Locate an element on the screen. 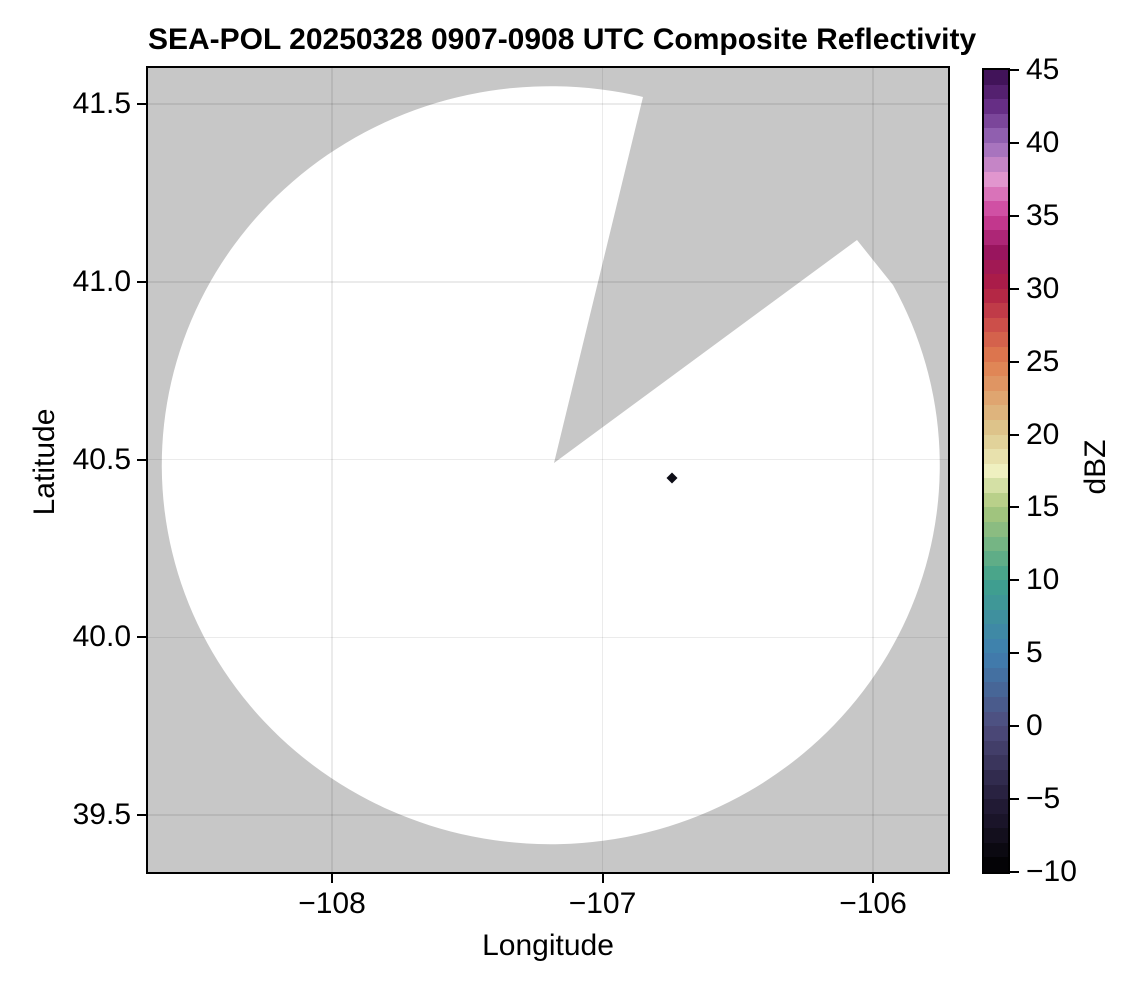 Image resolution: width=1146 pixels, height=990 pixels. x-tick-label: −106 is located at coordinates (873, 903).